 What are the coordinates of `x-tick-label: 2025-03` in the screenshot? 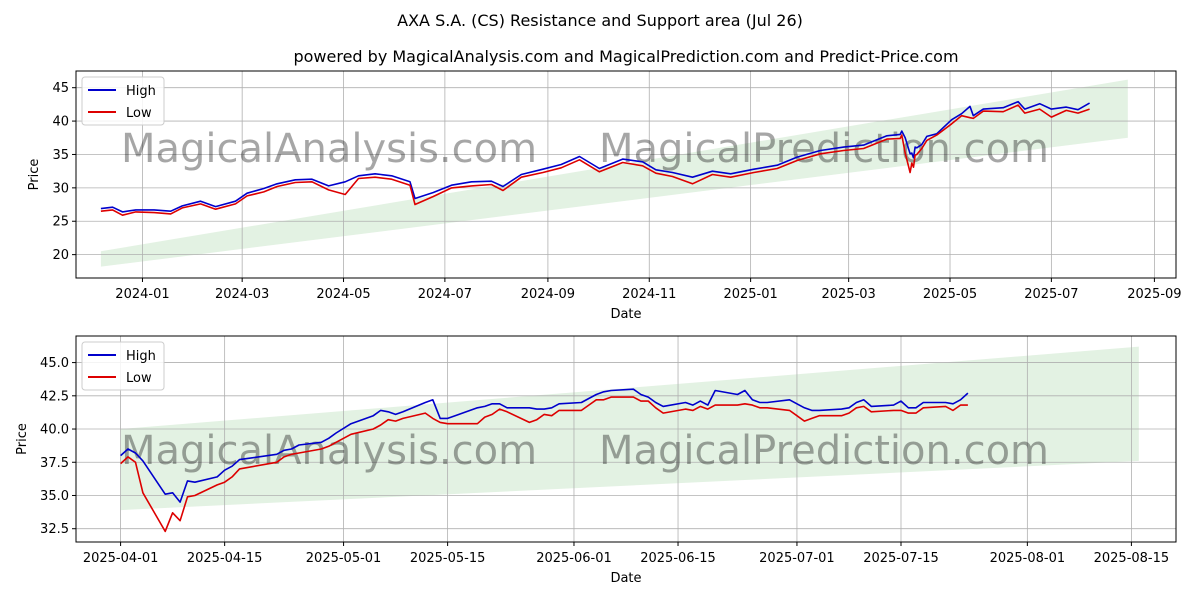 It's located at (848, 294).